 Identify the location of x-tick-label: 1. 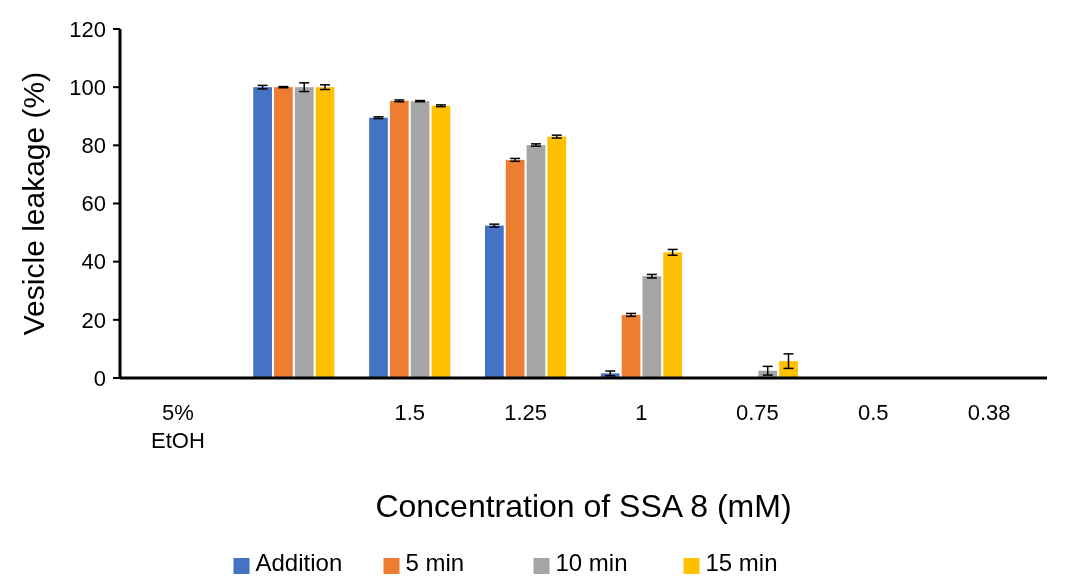
(641, 412).